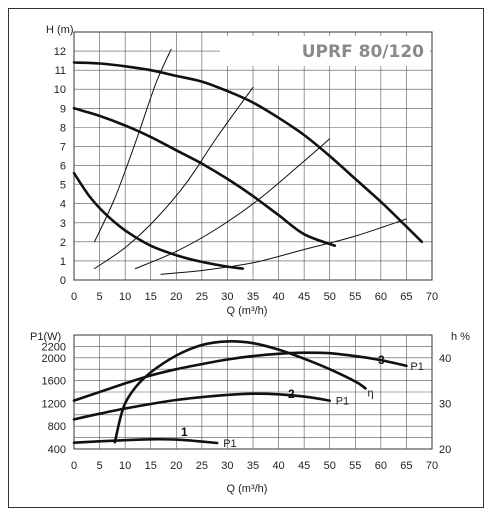 This screenshot has width=494, height=518. I want to click on top-y-tick-label: 2, so click(63, 243).